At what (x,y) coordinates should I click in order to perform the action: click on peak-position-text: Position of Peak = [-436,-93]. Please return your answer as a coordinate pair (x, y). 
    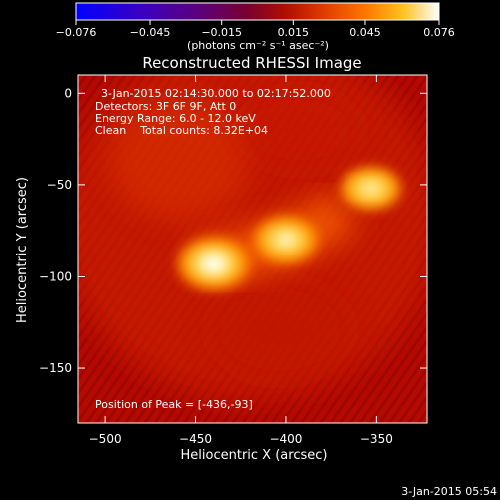
    Looking at the image, I should click on (174, 404).